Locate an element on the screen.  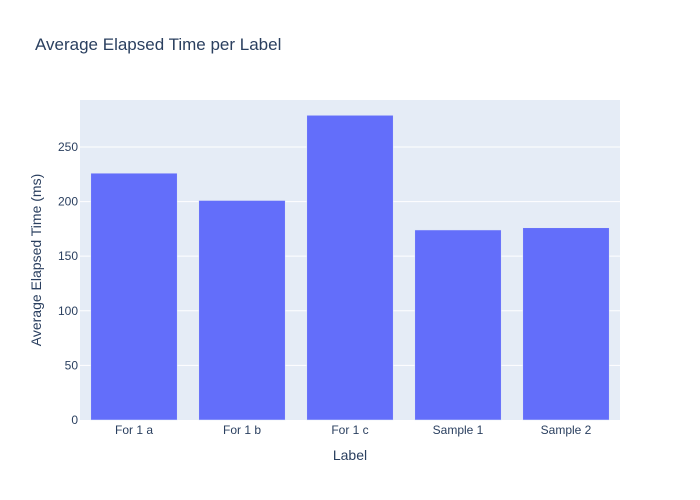
y-axis-title: Average Elapsed Time (ms) is located at coordinates (36, 260).